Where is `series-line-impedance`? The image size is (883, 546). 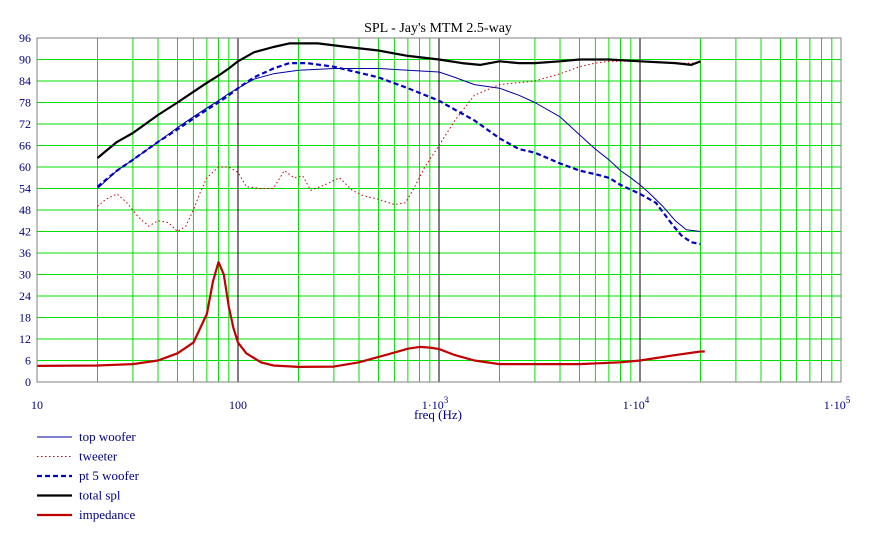
series-line-impedance is located at coordinates (370, 314).